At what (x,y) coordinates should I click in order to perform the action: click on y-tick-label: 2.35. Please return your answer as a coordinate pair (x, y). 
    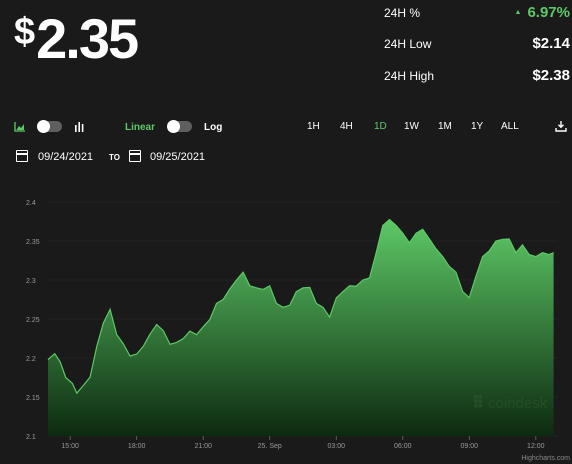
    Looking at the image, I should click on (33, 242).